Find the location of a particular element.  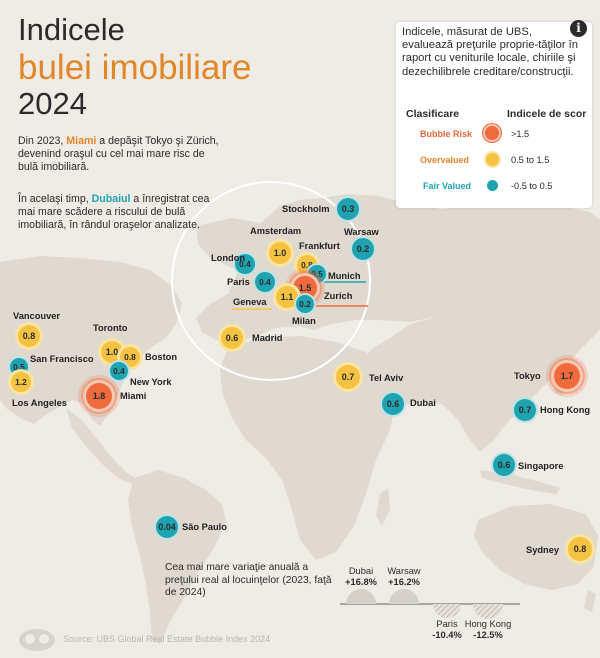

city-marker-miami: 1.8 is located at coordinates (99, 396).